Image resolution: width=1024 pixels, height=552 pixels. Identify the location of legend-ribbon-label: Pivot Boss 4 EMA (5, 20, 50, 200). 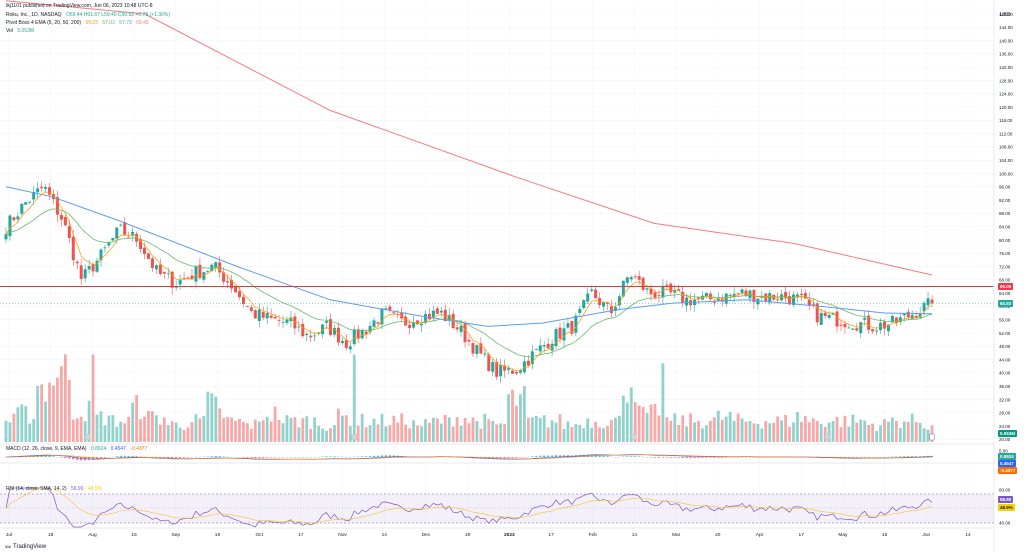
(44, 23).